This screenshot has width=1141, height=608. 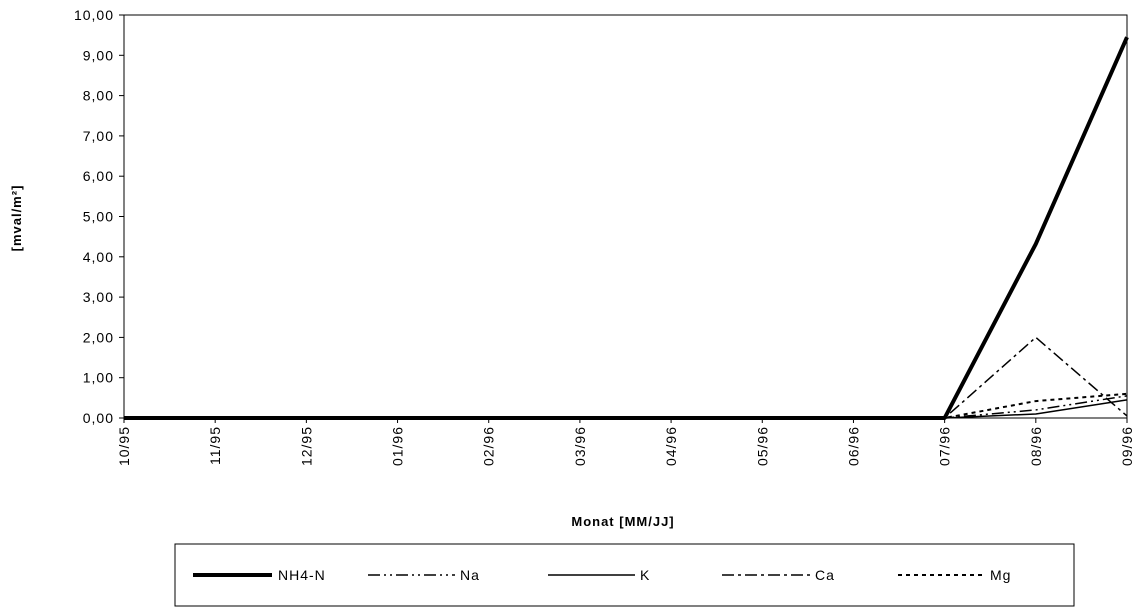 What do you see at coordinates (124, 446) in the screenshot?
I see `x-tick-label: 10/95` at bounding box center [124, 446].